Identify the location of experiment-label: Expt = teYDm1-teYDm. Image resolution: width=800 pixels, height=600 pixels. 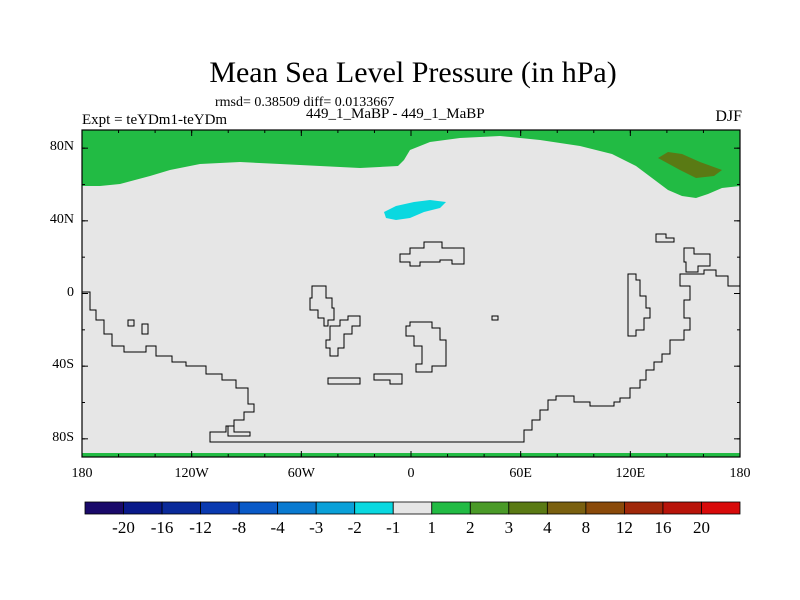
(155, 120).